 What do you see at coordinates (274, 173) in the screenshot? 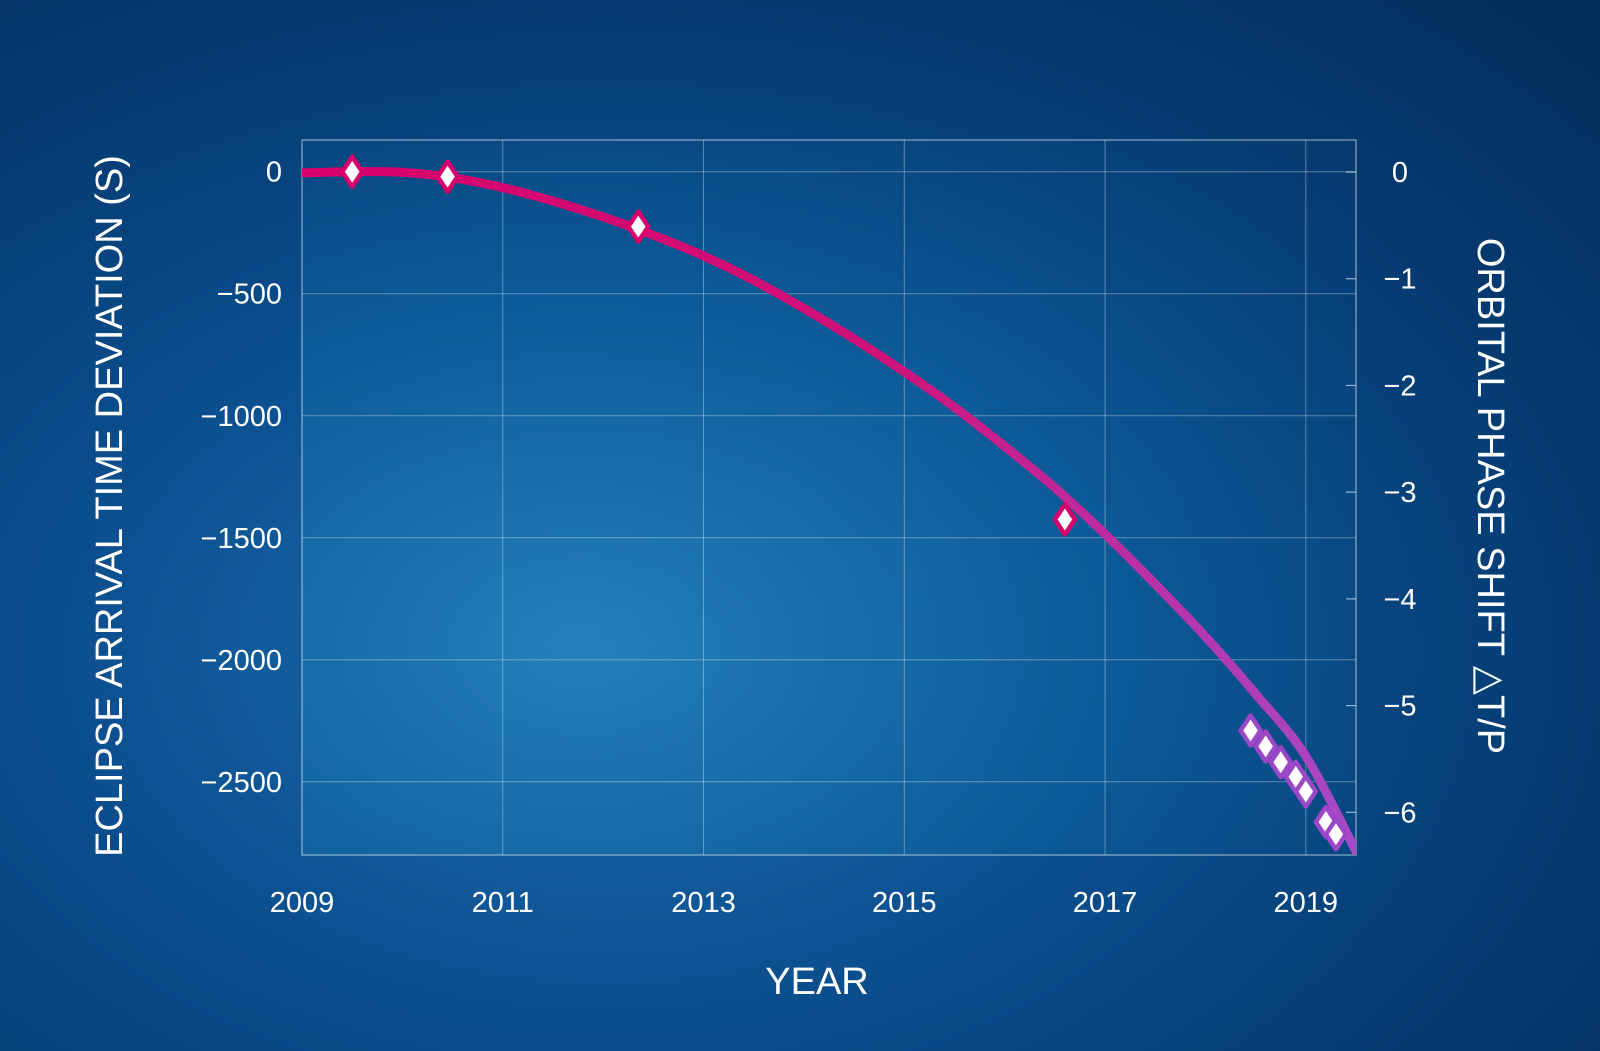
I see `y-tick-label: 0` at bounding box center [274, 173].